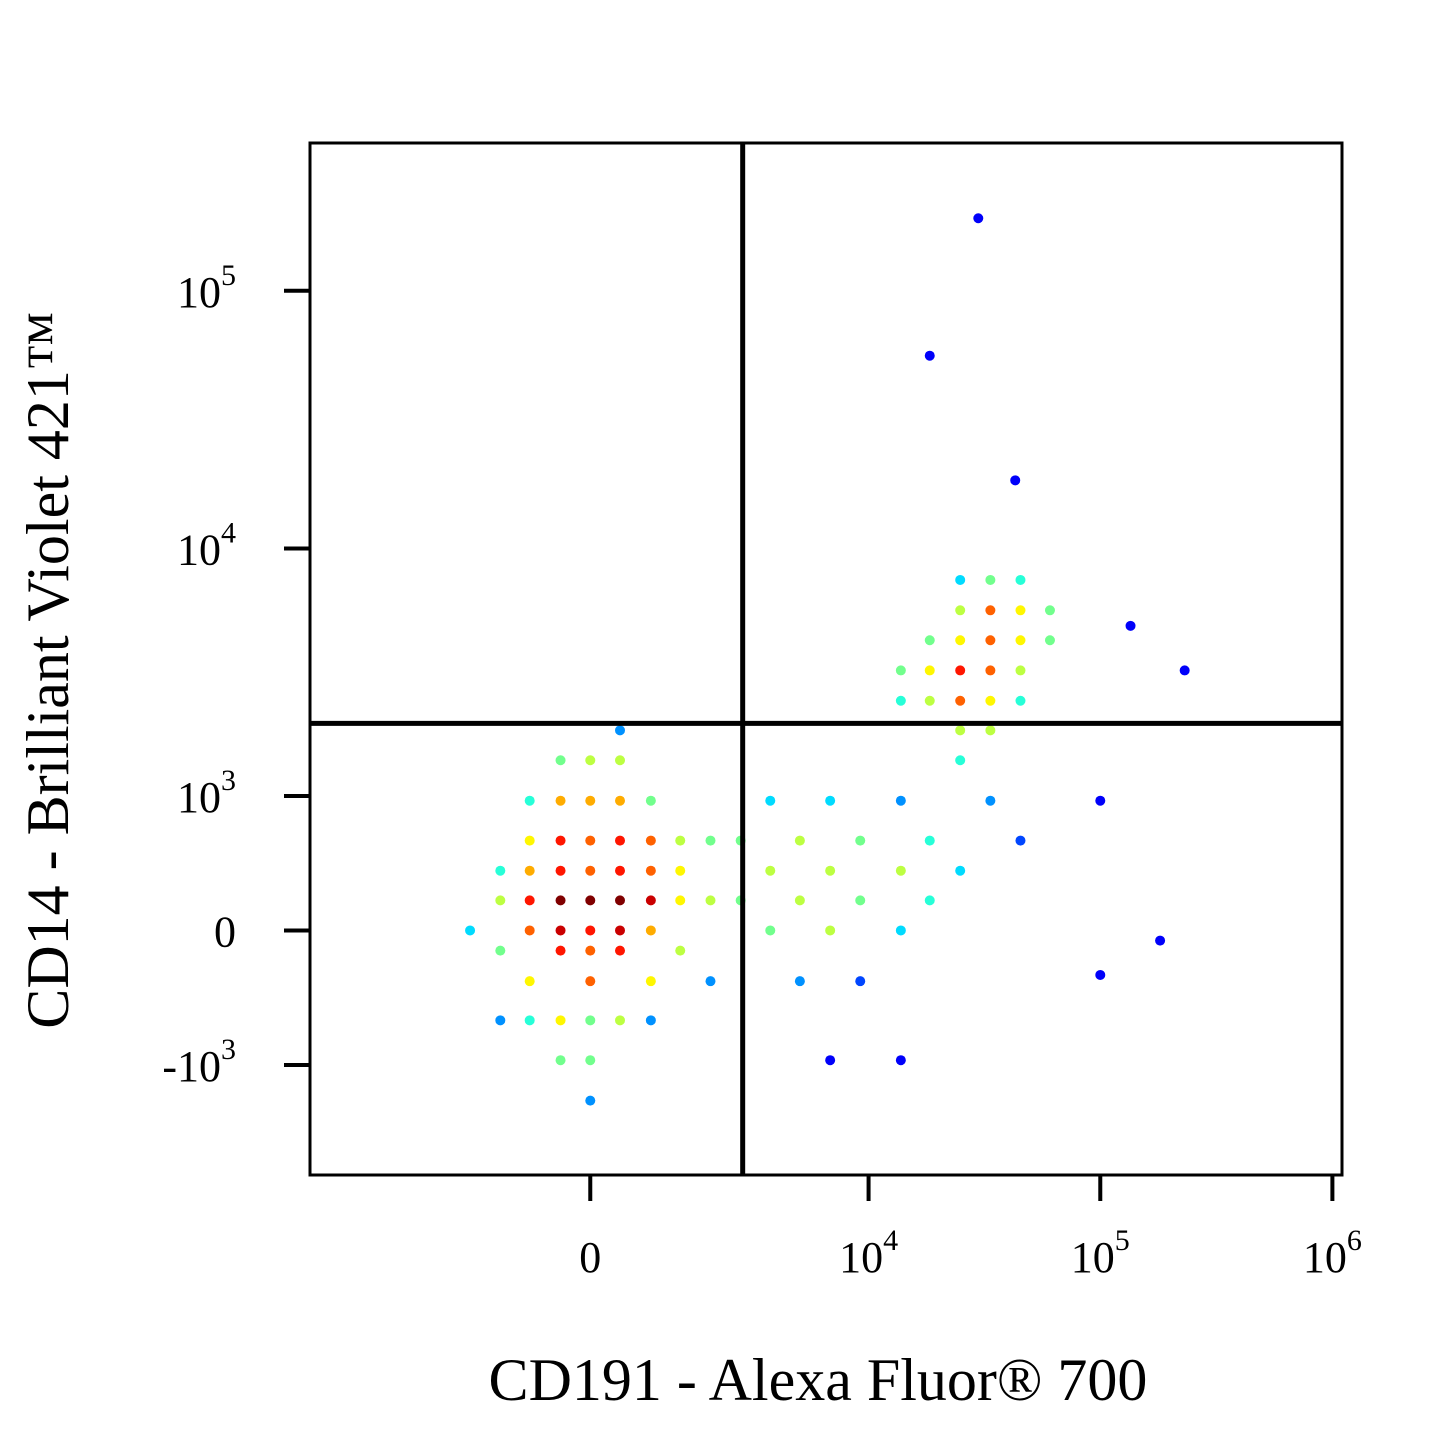 The width and height of the screenshot is (1445, 1445). I want to click on tick-exponent: 5, so click(228, 275).